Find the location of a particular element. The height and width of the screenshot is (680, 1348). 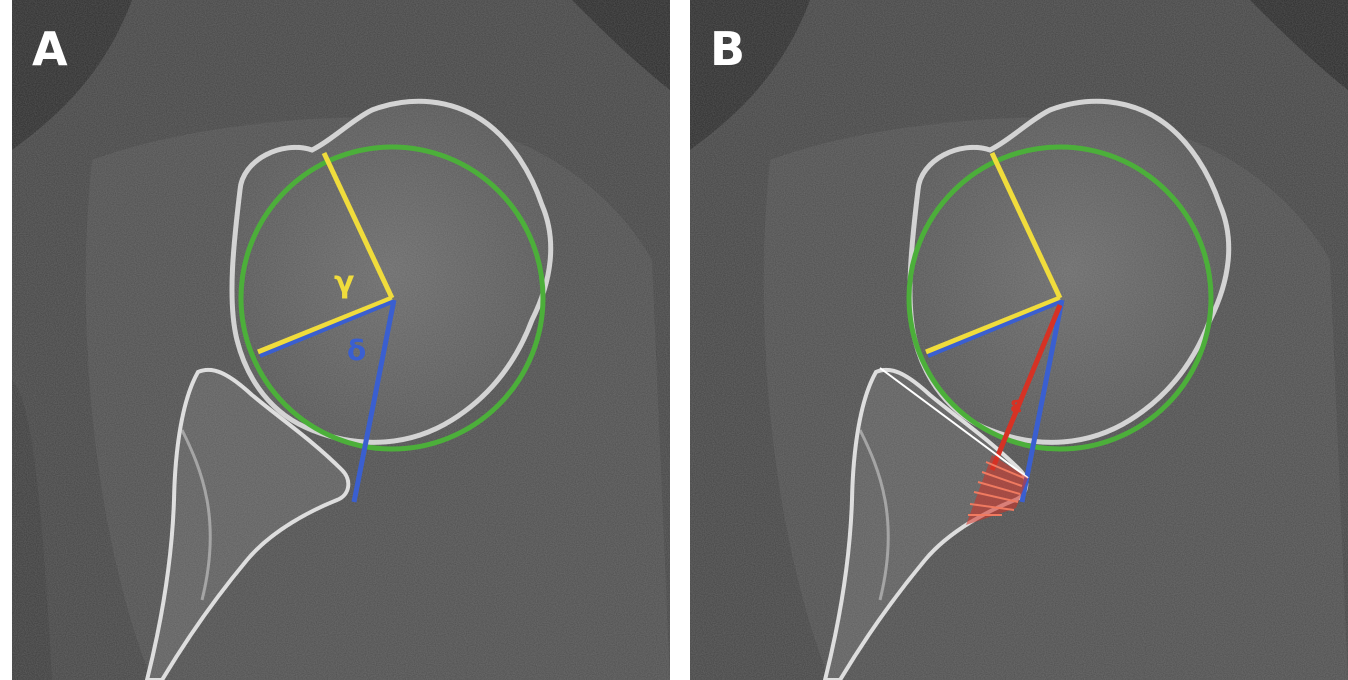

panel-label-b: B is located at coordinates (728, 49).